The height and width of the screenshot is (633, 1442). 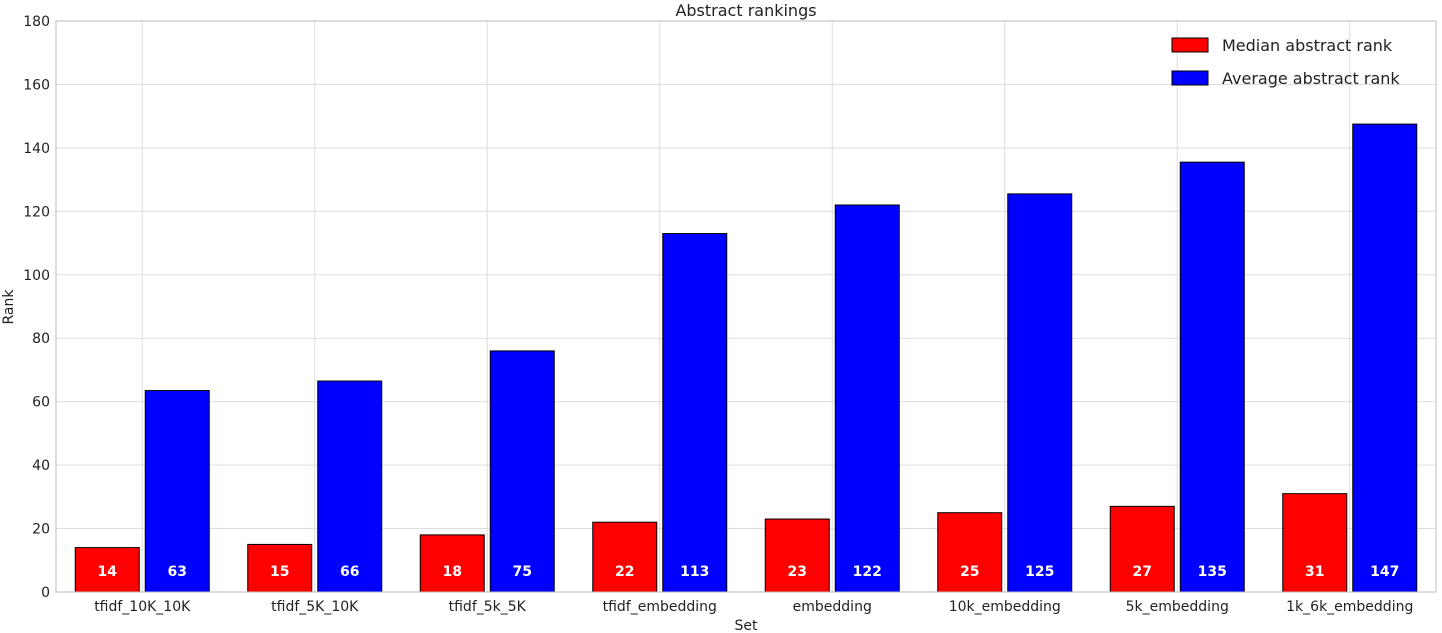 What do you see at coordinates (349, 572) in the screenshot?
I see `bar-value-label: 66` at bounding box center [349, 572].